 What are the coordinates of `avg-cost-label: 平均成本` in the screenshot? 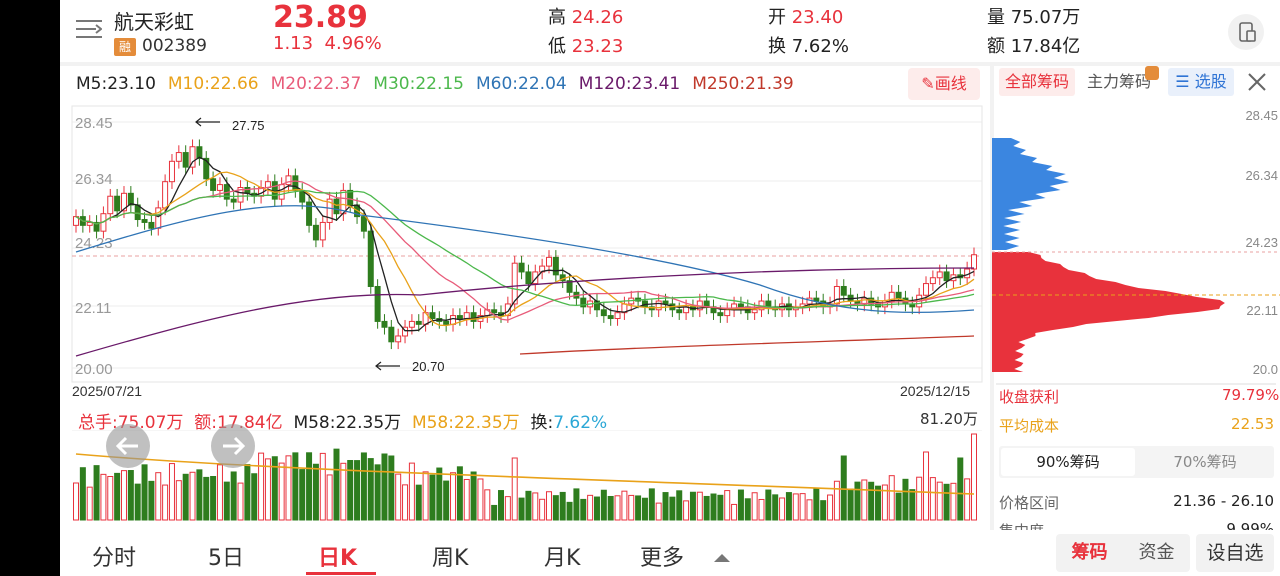 It's located at (1029, 426).